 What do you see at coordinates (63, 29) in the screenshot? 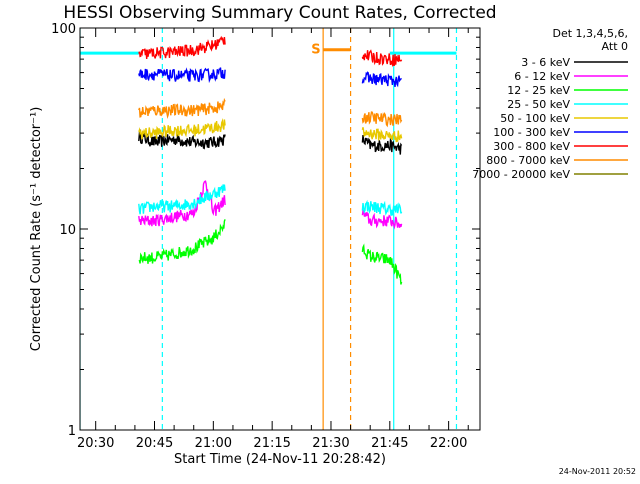
I see `y-tick-label: 100` at bounding box center [63, 29].